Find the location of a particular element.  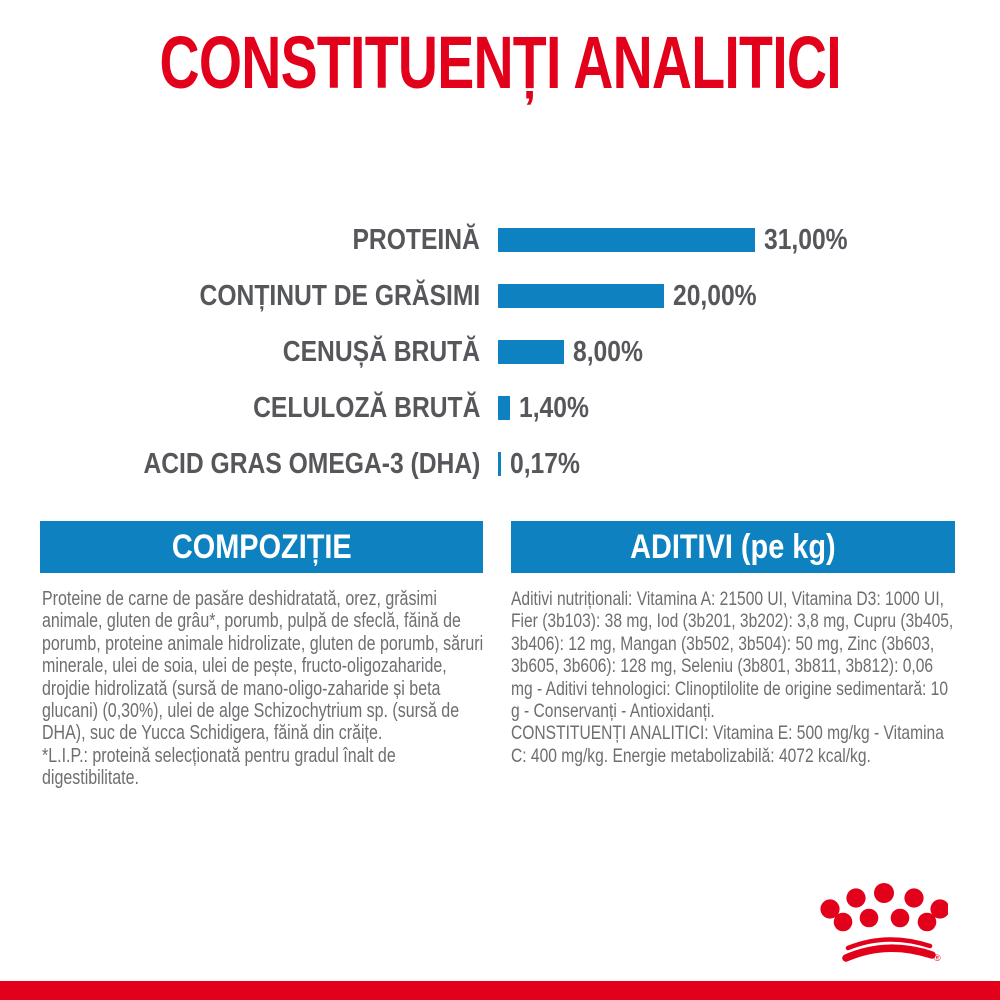

chart-row: PROTEINĂ 31,00% is located at coordinates (500, 240).